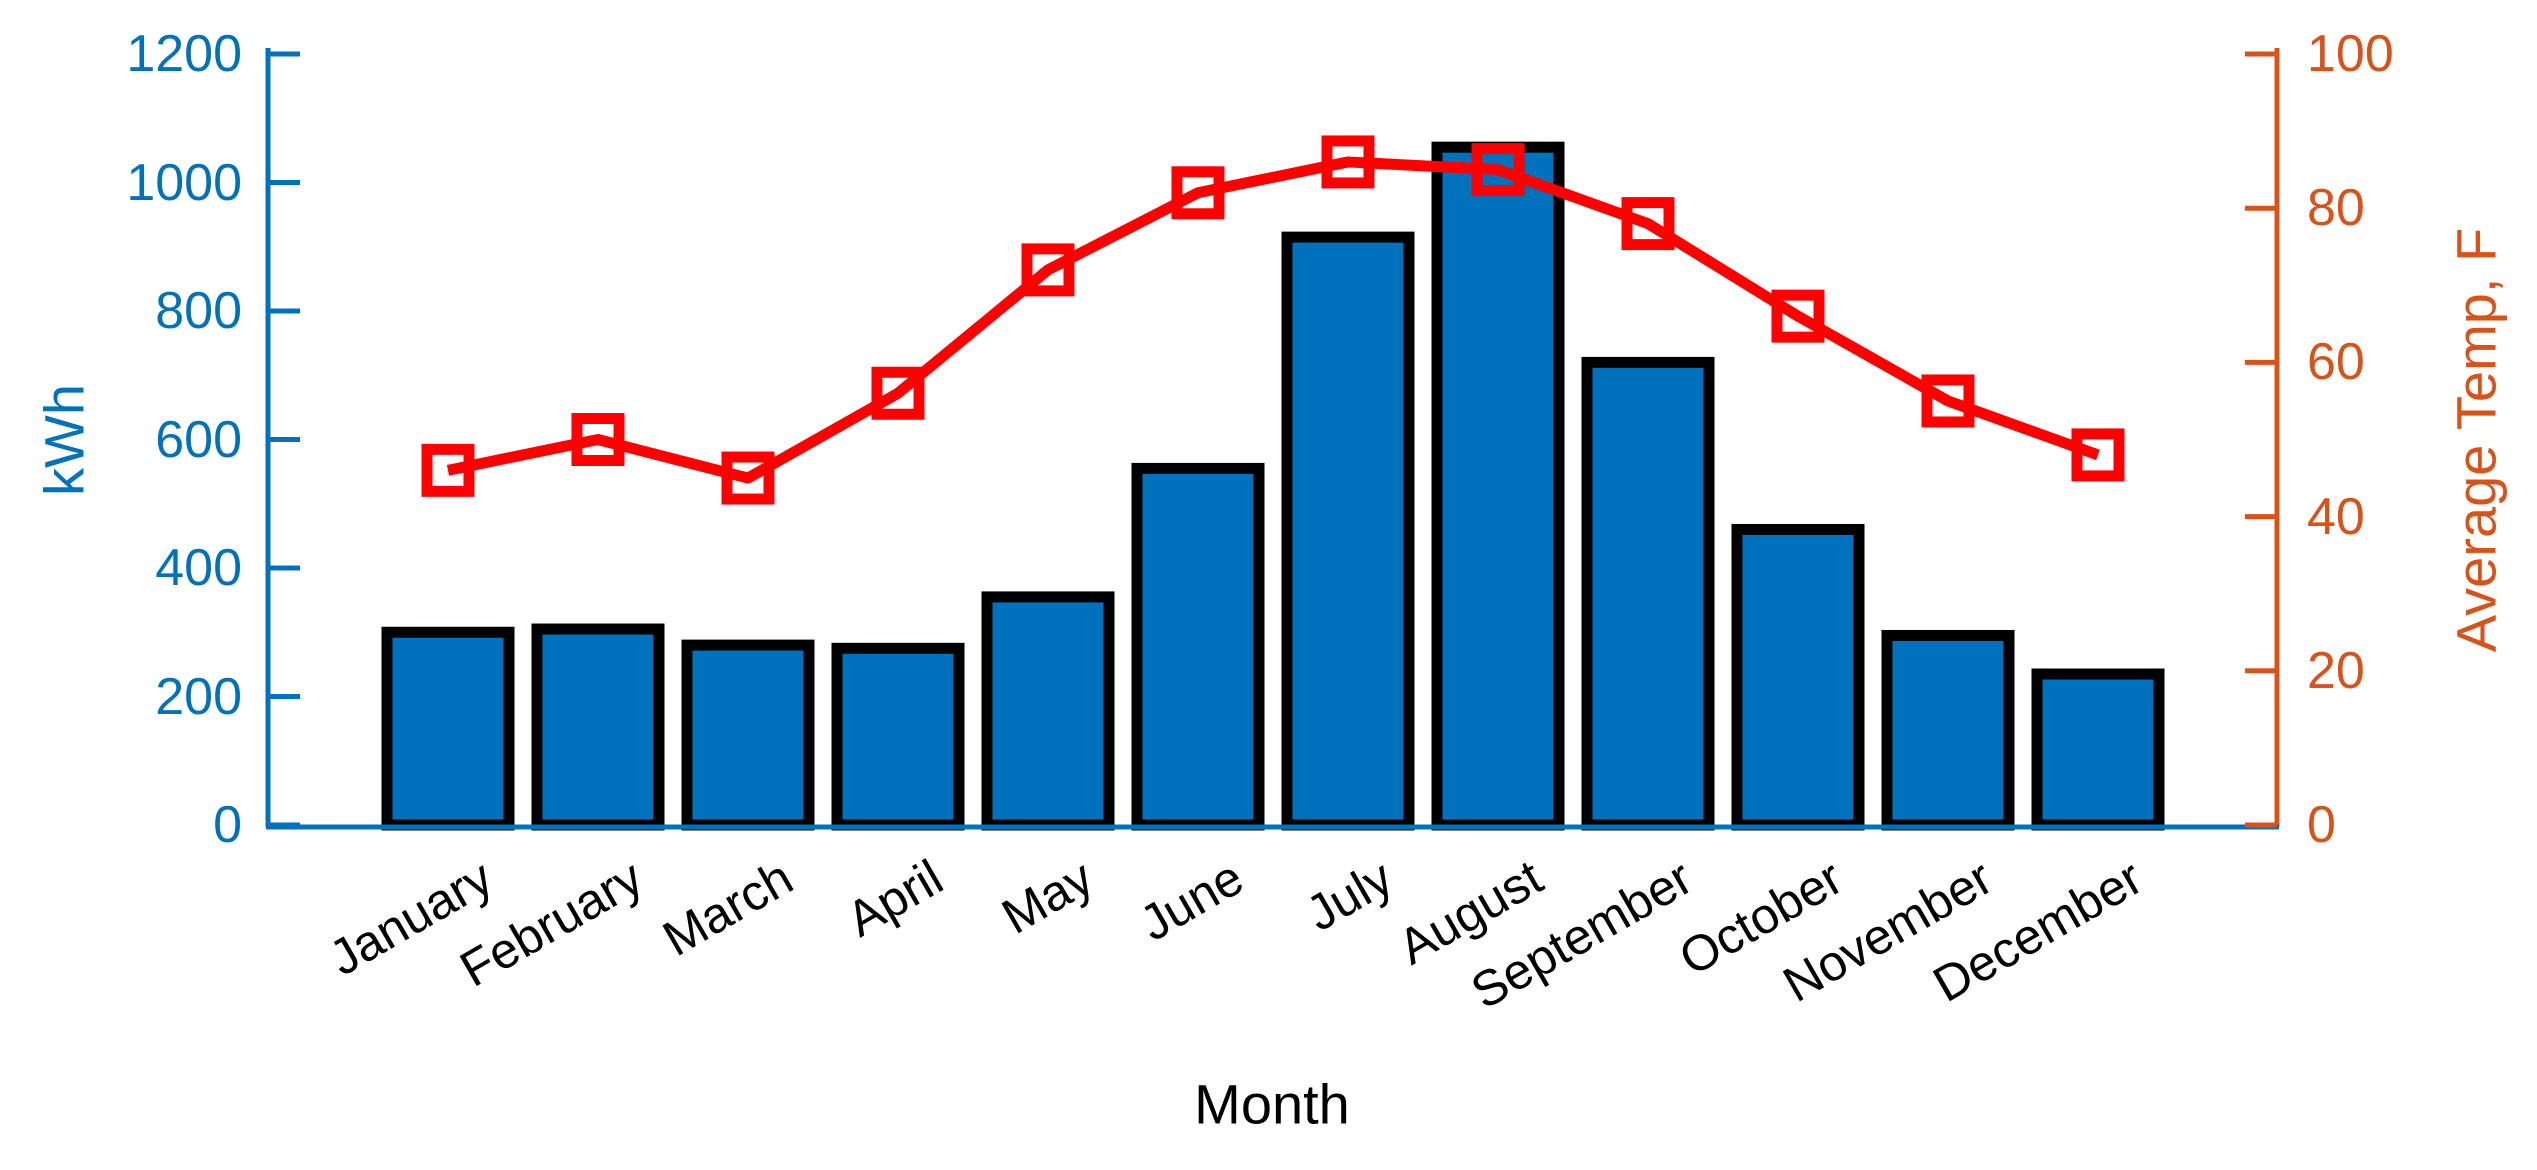 Image resolution: width=2537 pixels, height=1170 pixels. Describe the element at coordinates (598, 727) in the screenshot. I see `bar-february` at that location.